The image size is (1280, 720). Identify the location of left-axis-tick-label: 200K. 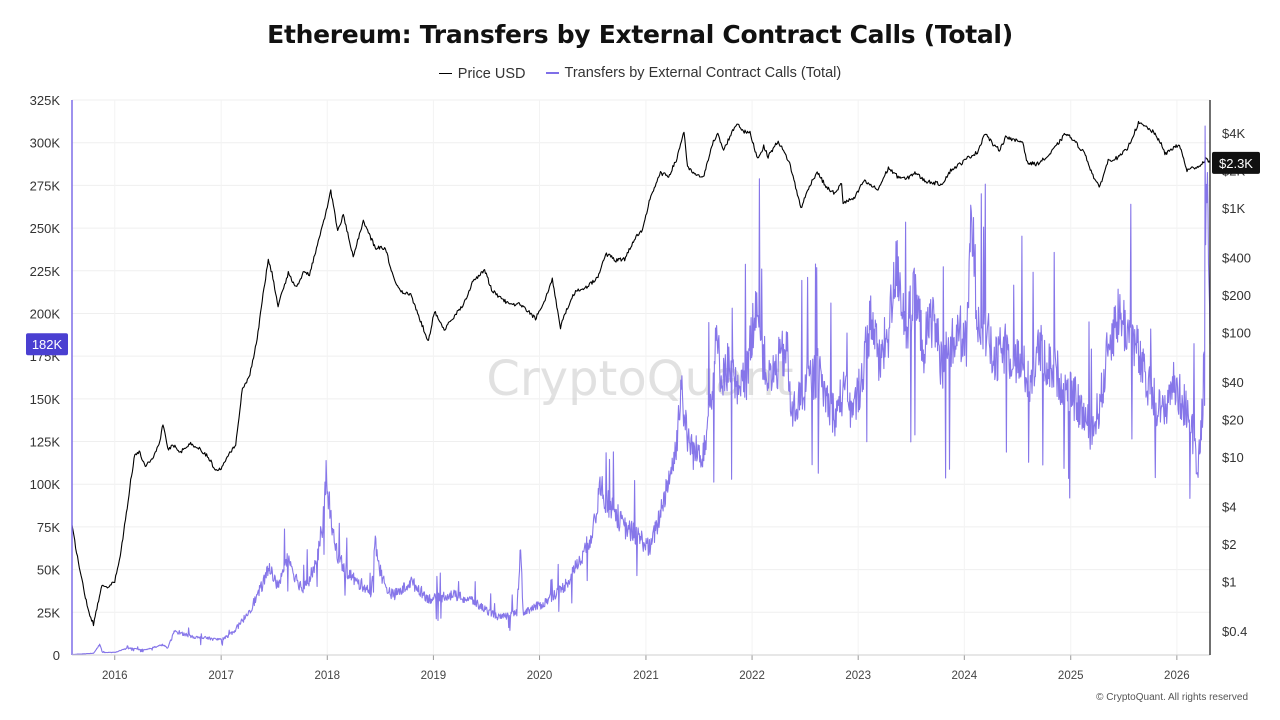
(45, 313).